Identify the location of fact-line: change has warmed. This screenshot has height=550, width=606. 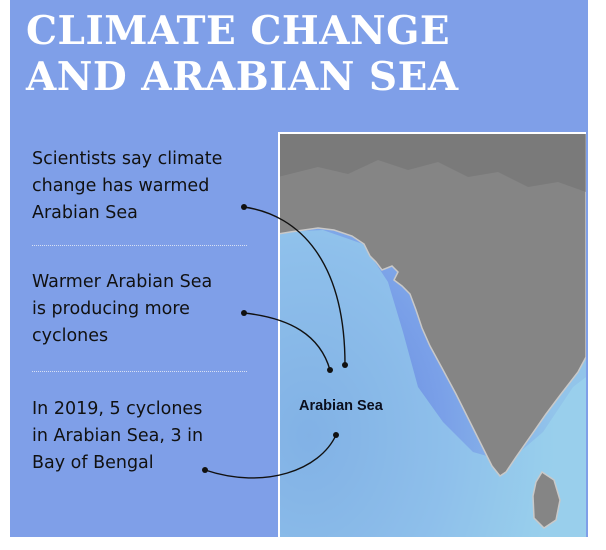
(121, 186).